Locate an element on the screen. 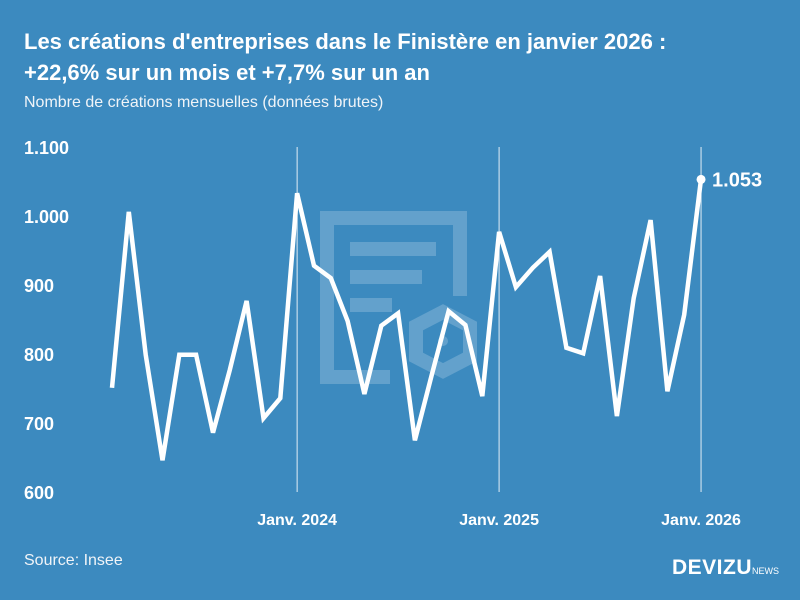 This screenshot has height=600, width=800. y-tick-label: 1.100 is located at coordinates (46, 148).